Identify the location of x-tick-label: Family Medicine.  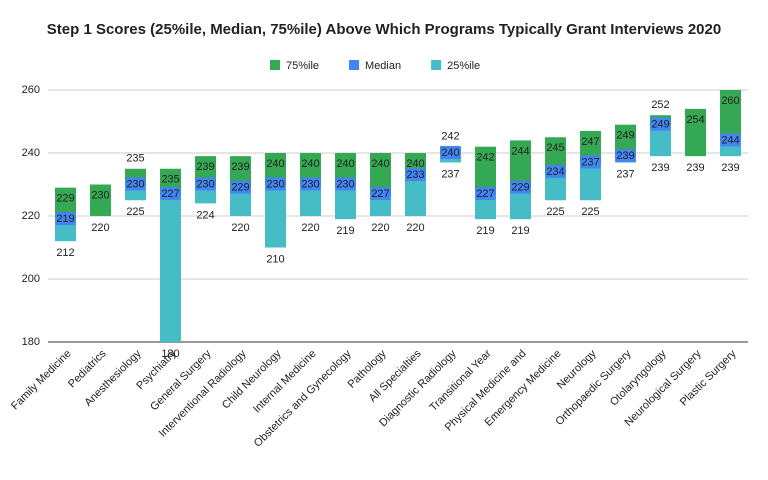
(41, 380).